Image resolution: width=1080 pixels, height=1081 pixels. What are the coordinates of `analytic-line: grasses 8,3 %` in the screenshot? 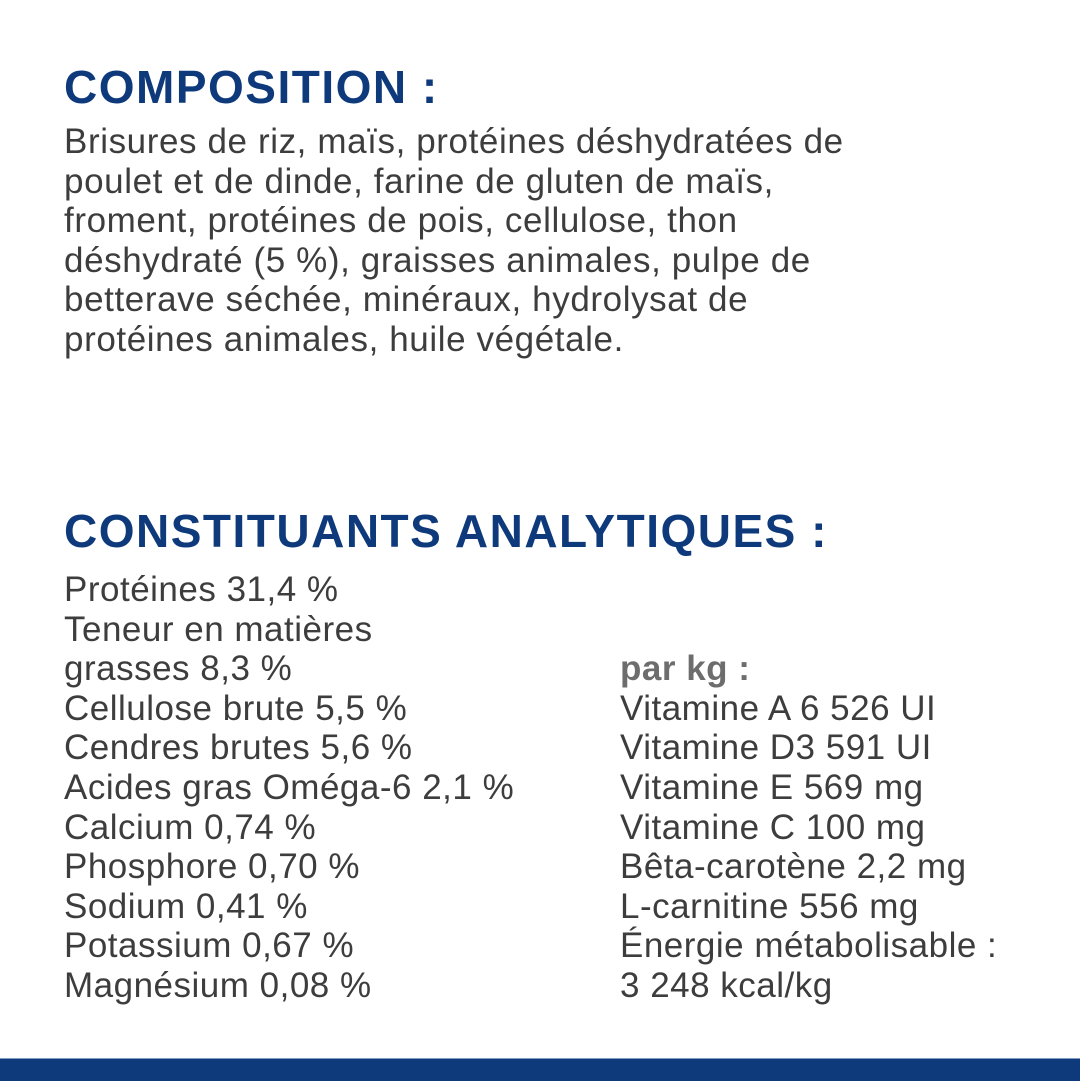 It's located at (178, 669).